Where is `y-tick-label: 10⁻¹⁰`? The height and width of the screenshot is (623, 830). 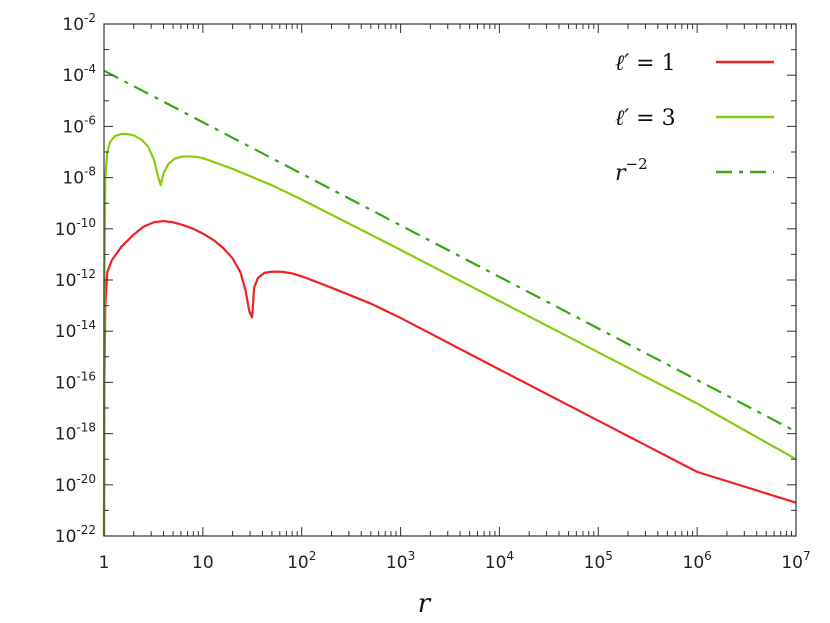 y-tick-label: 10⁻¹⁰ is located at coordinates (75, 228).